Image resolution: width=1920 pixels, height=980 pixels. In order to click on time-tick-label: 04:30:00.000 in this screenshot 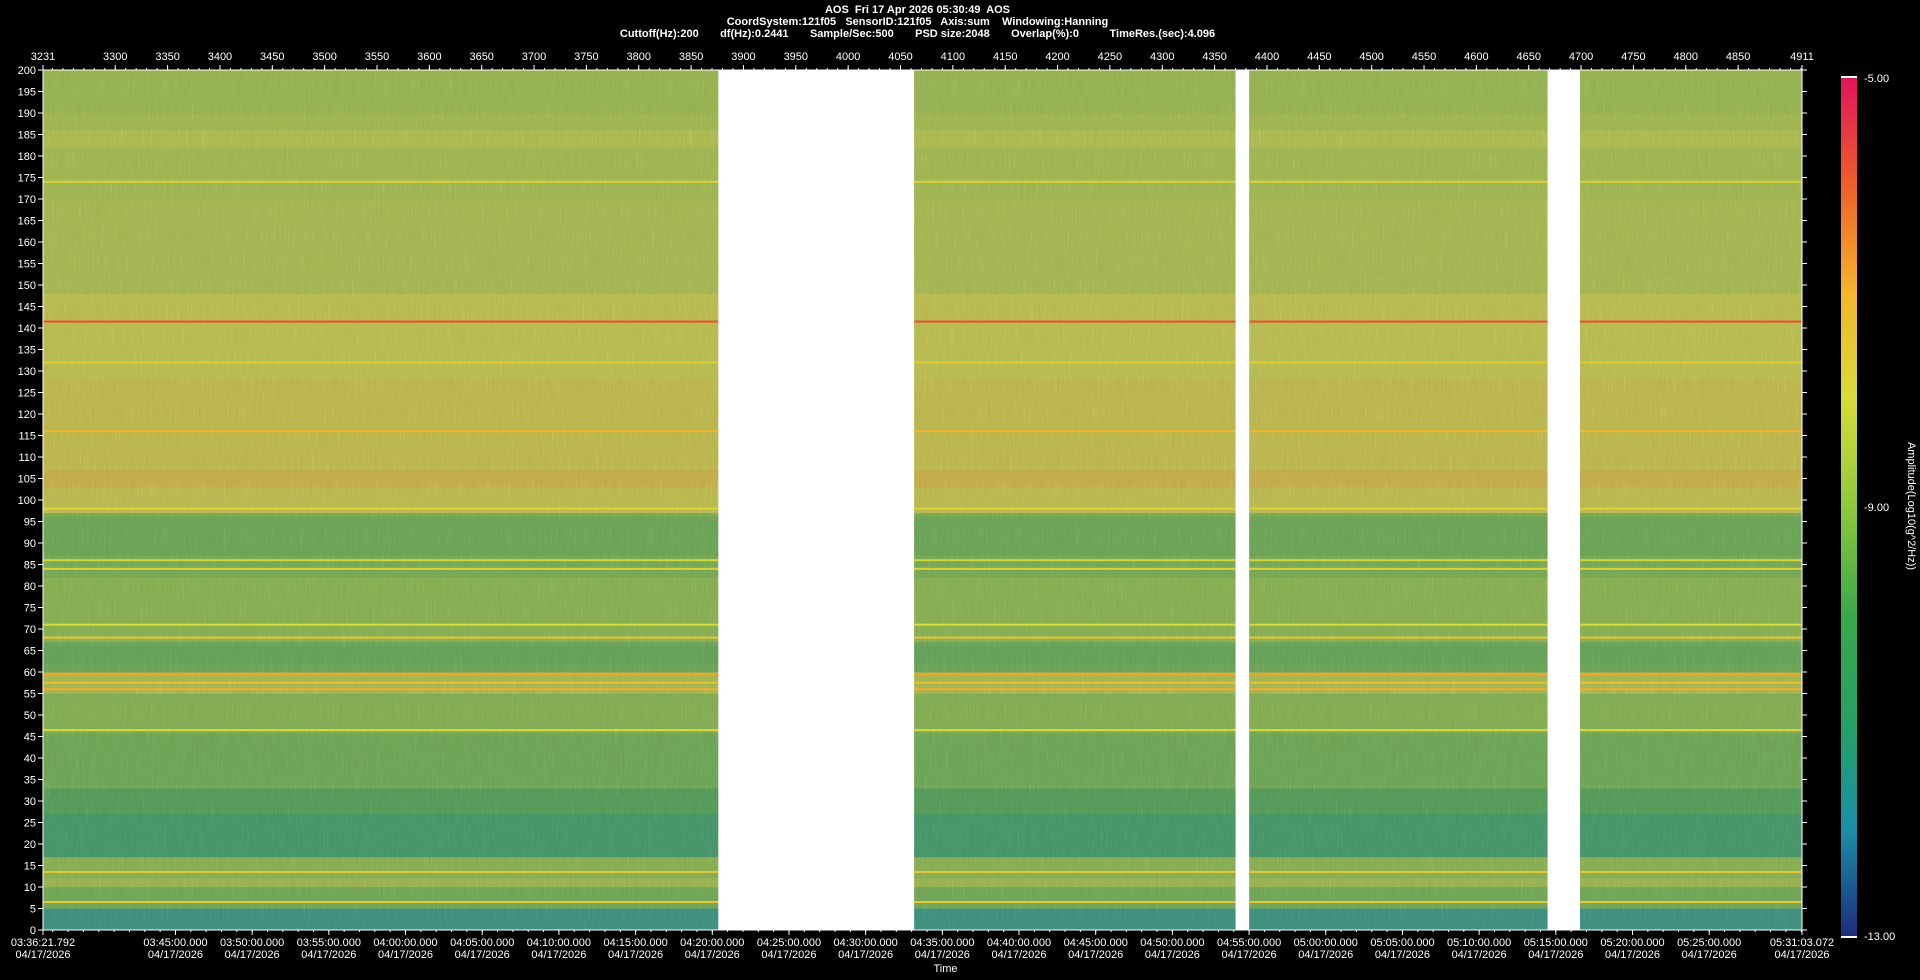, I will do `click(866, 943)`.